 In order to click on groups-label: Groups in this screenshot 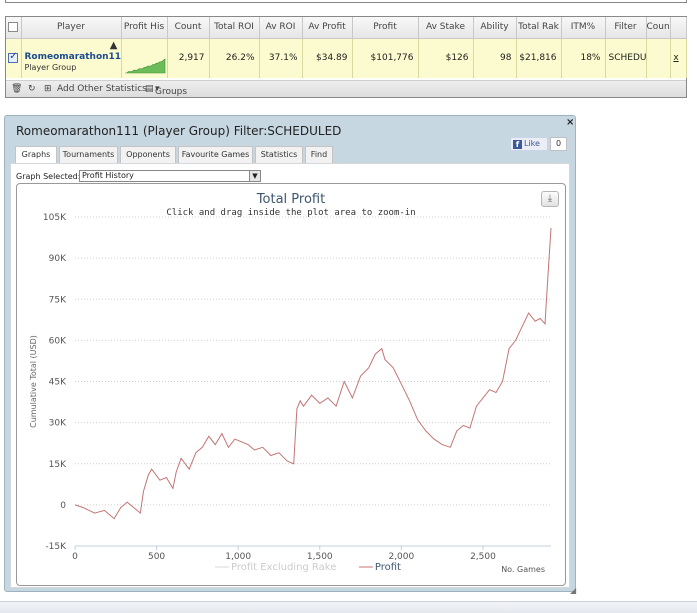, I will do `click(171, 92)`.